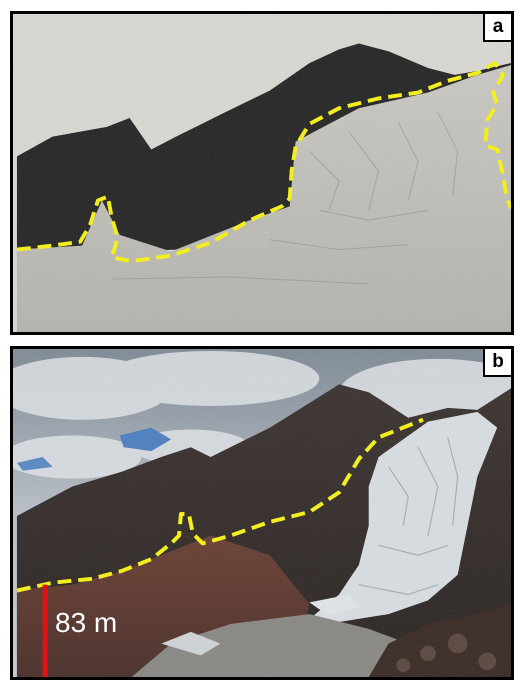 This screenshot has height=684, width=518. What do you see at coordinates (497, 363) in the screenshot?
I see `panel-letter-b: b` at bounding box center [497, 363].